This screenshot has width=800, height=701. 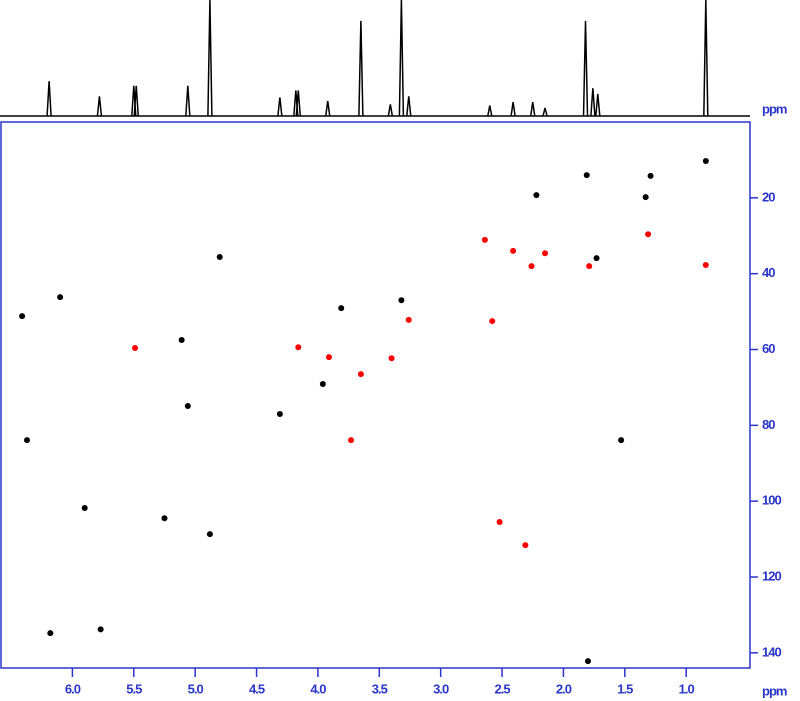 What do you see at coordinates (318, 688) in the screenshot?
I see `x-tick-label: 4.0` at bounding box center [318, 688].